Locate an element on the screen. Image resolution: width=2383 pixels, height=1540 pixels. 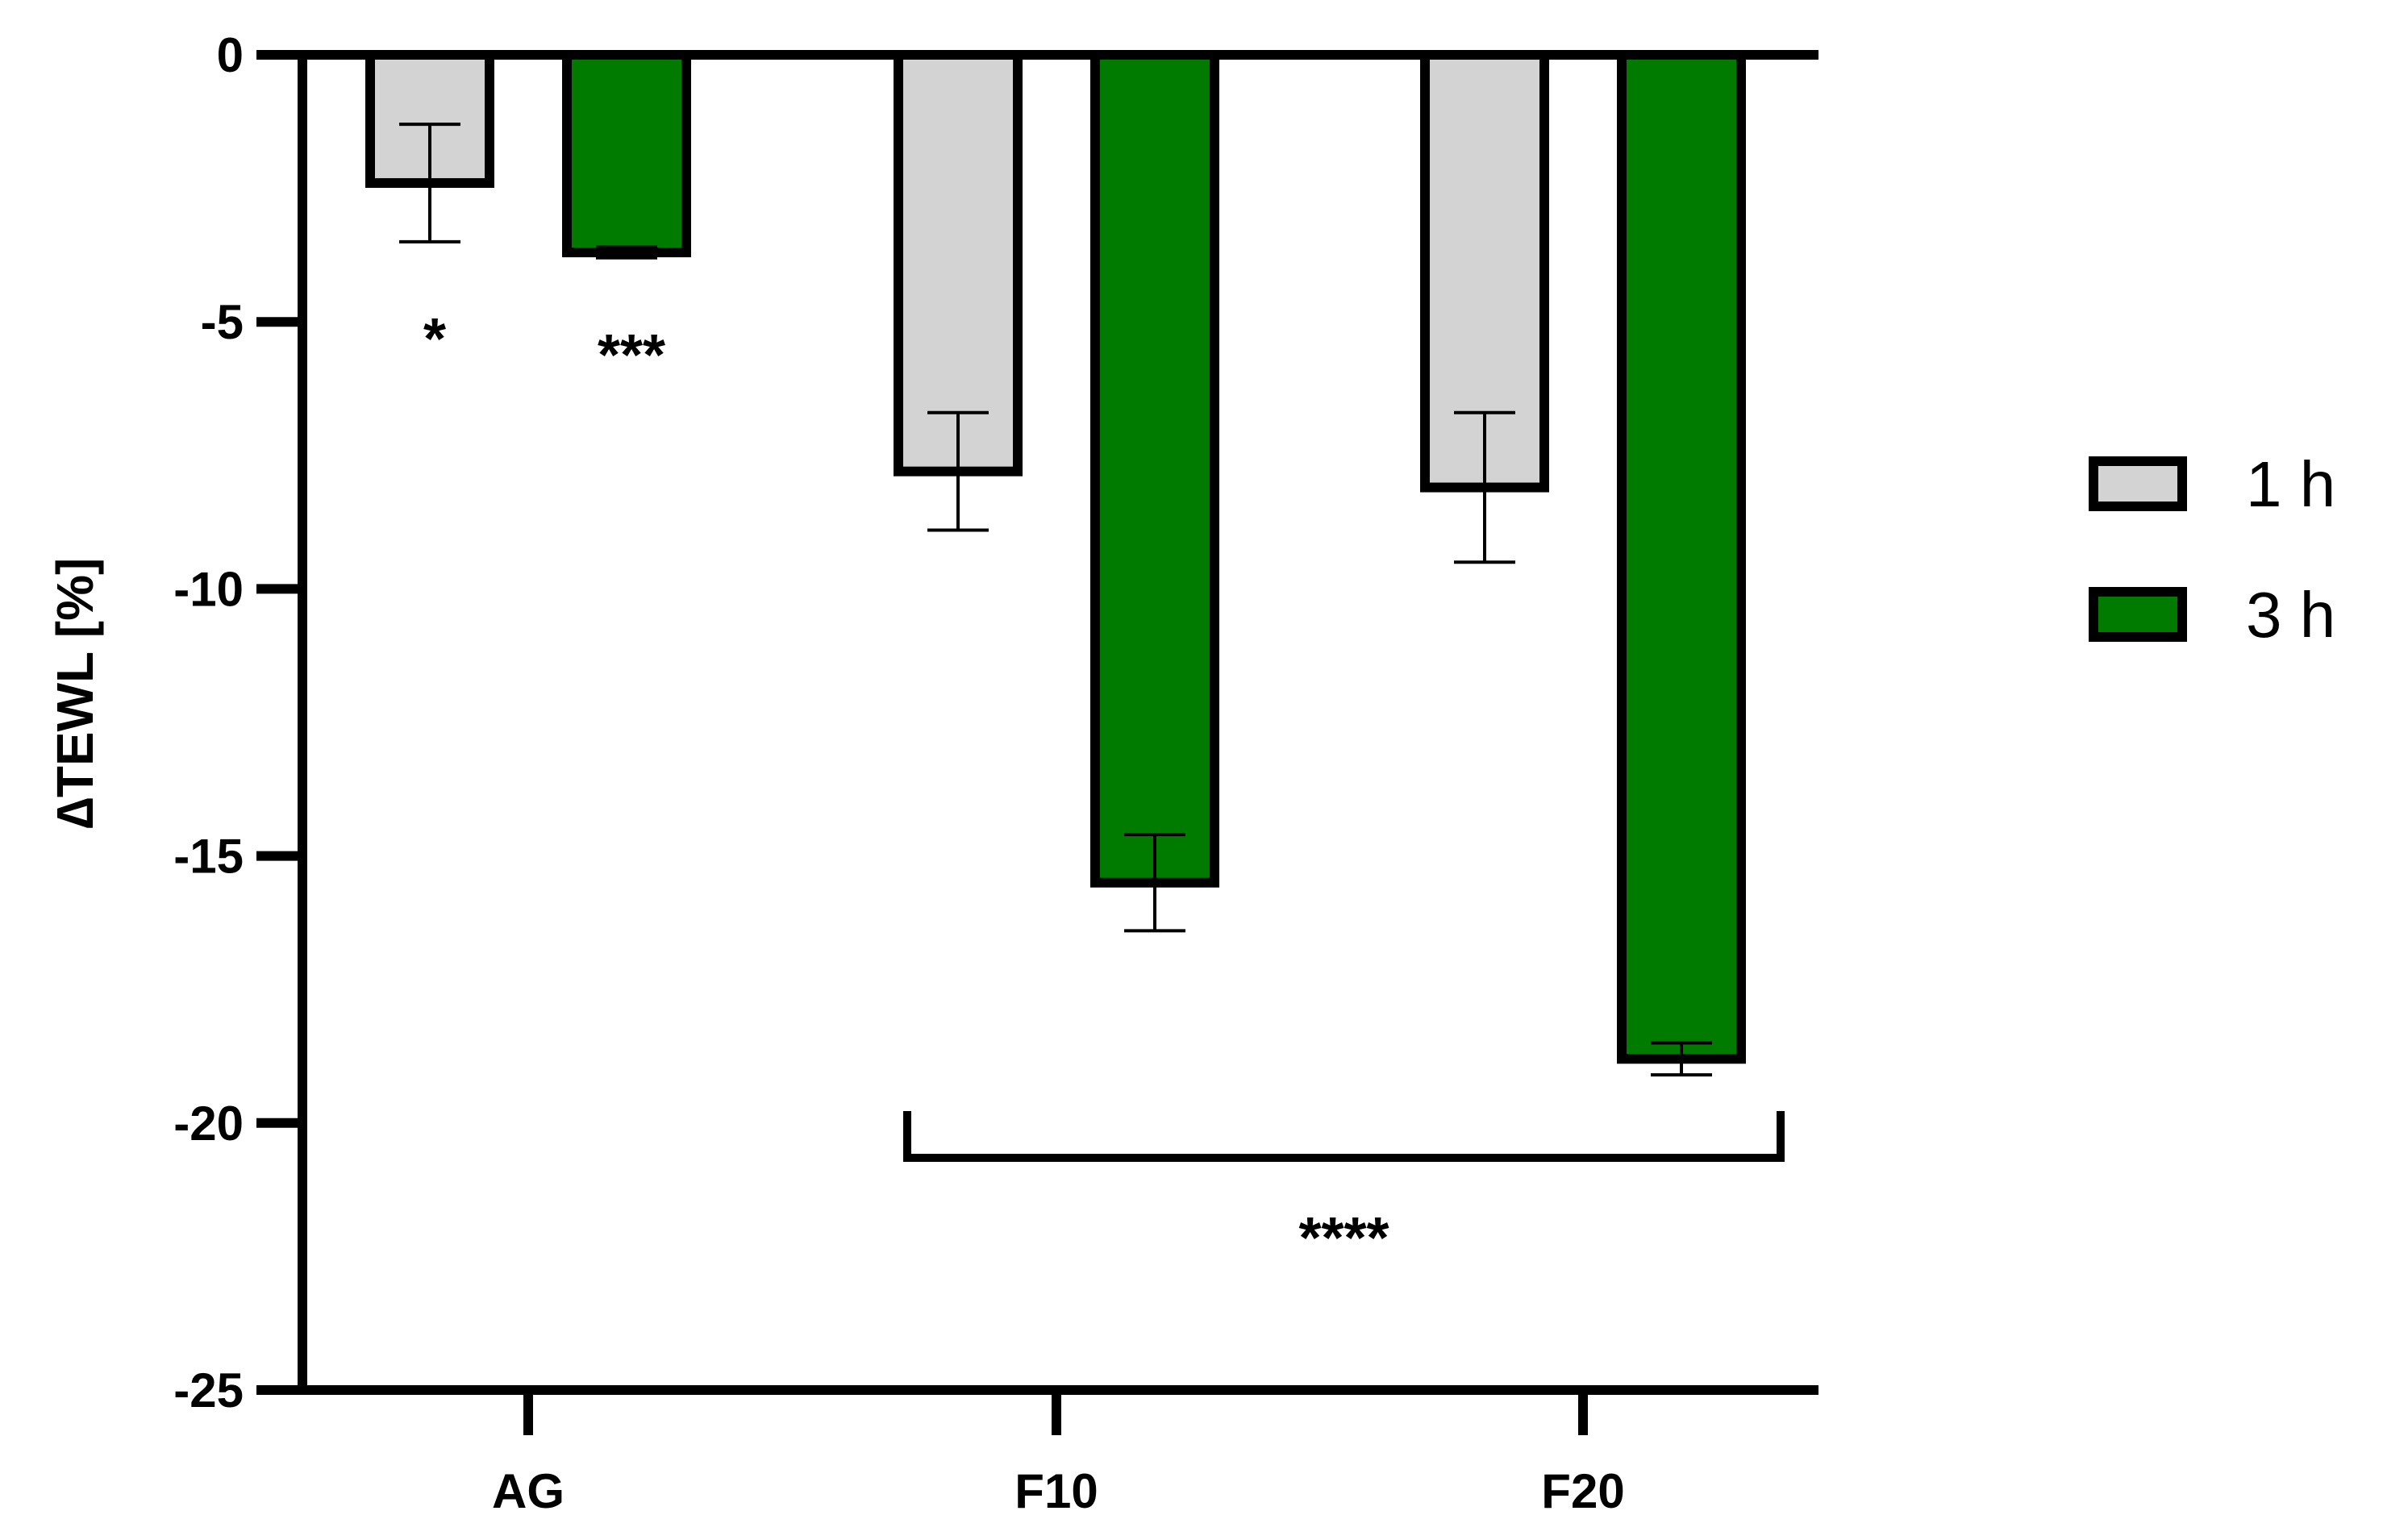
y-tick-label: -25 is located at coordinates (209, 1390).